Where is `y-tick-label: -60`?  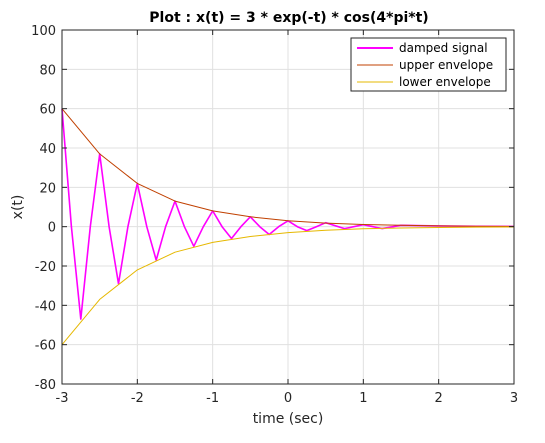 y-tick-label: -60 is located at coordinates (45, 346).